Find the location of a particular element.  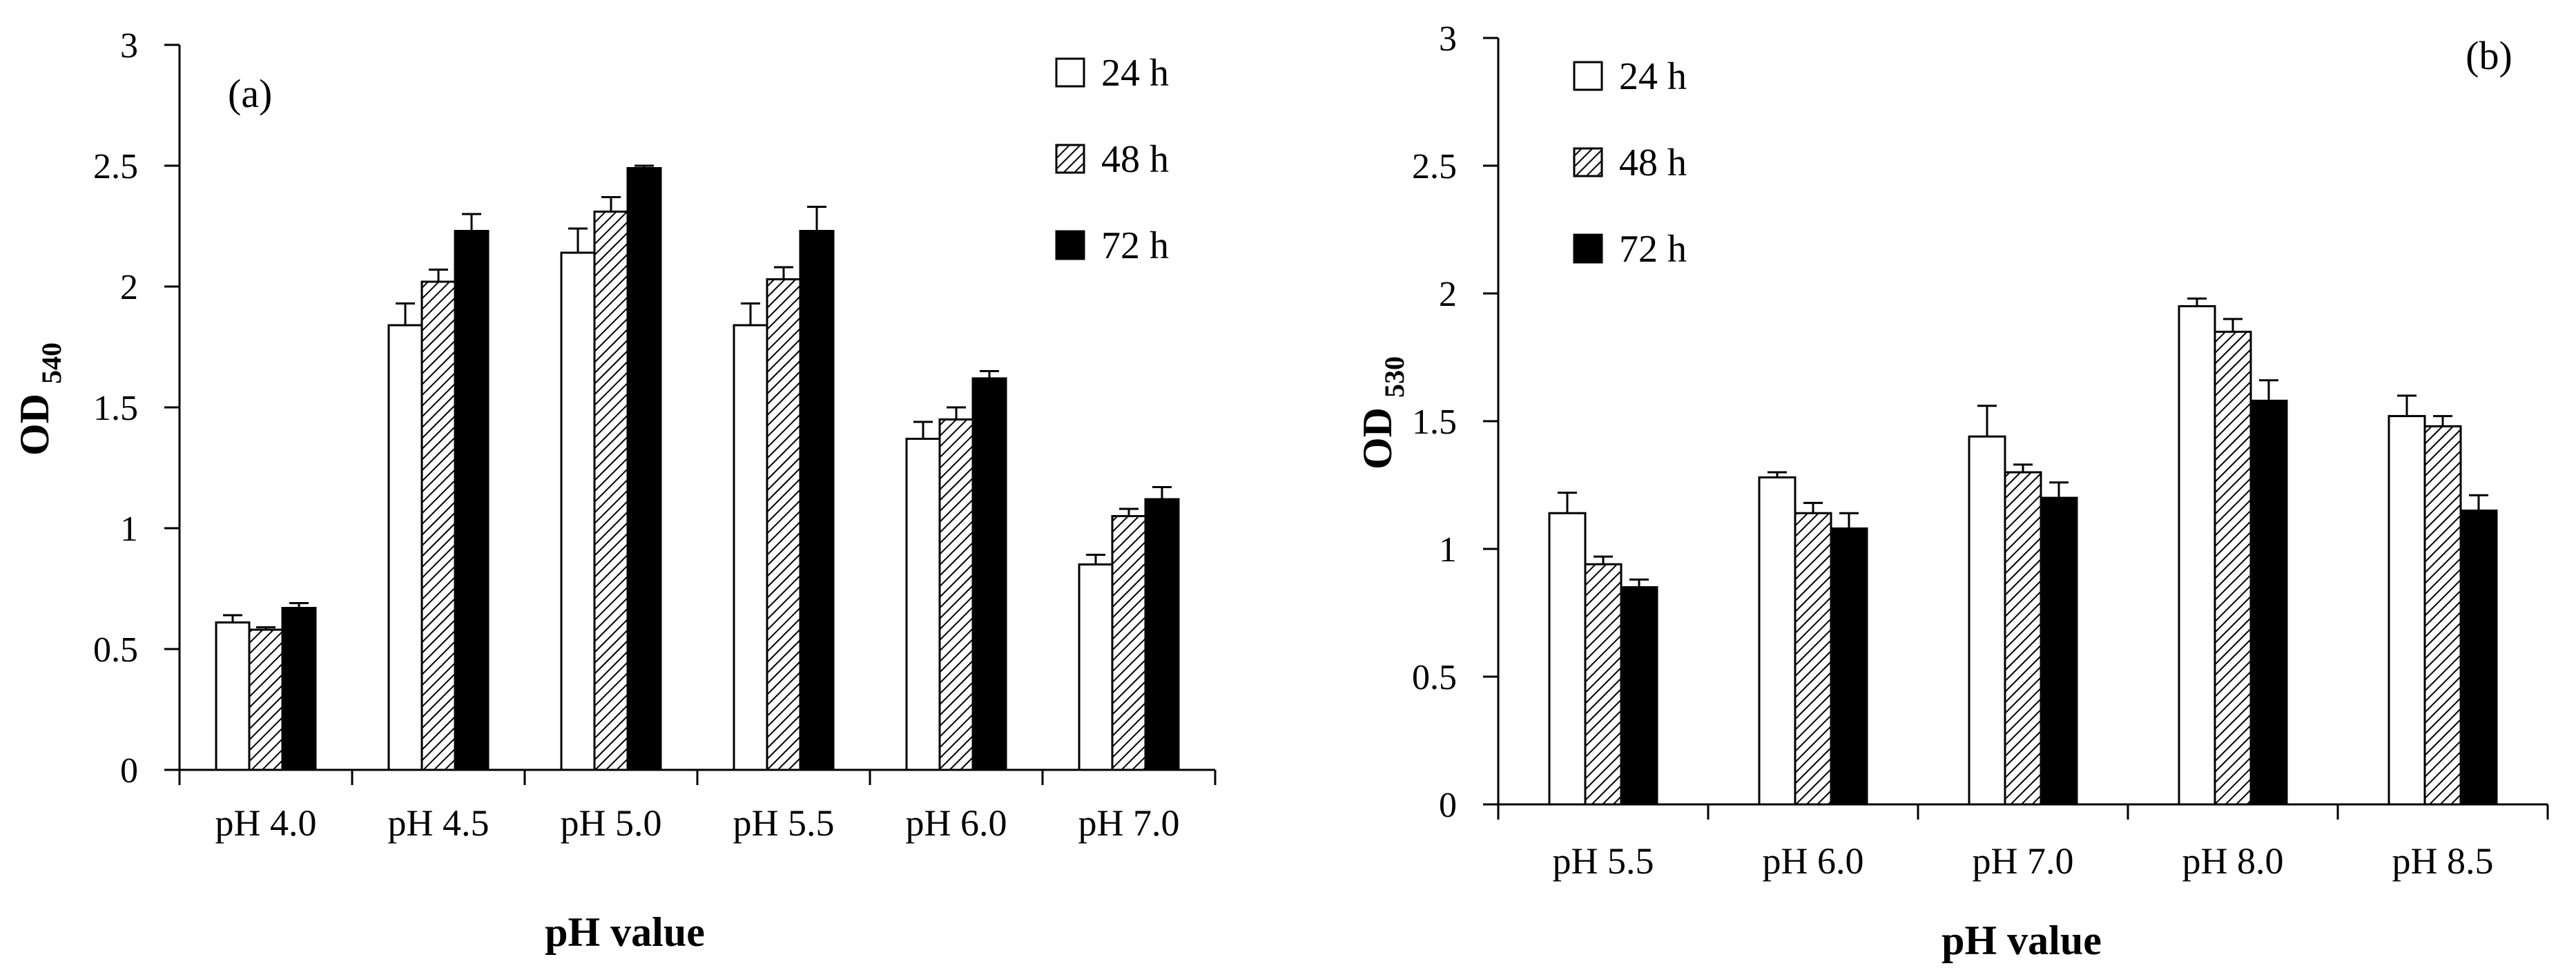

bar-24h-pH80 is located at coordinates (2197, 555).